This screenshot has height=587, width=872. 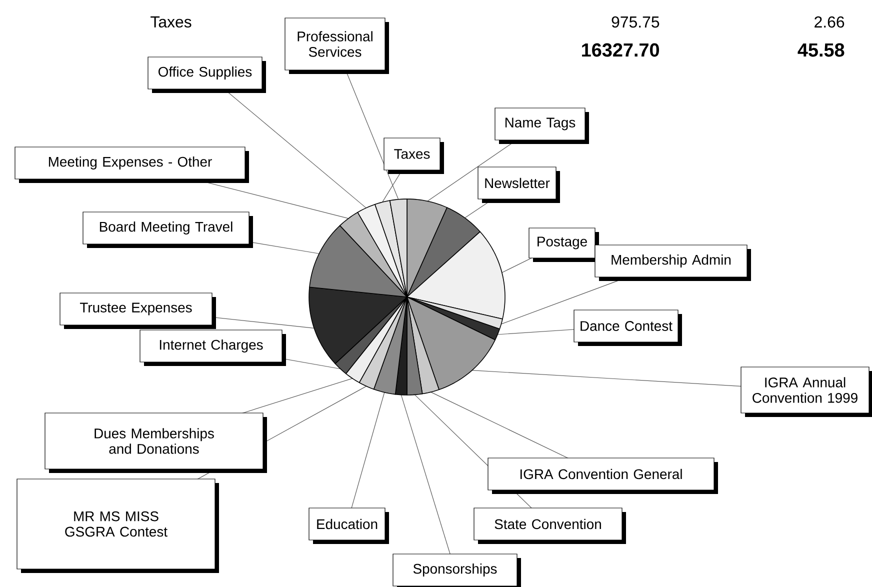 I want to click on text: 975.75, so click(x=636, y=22).